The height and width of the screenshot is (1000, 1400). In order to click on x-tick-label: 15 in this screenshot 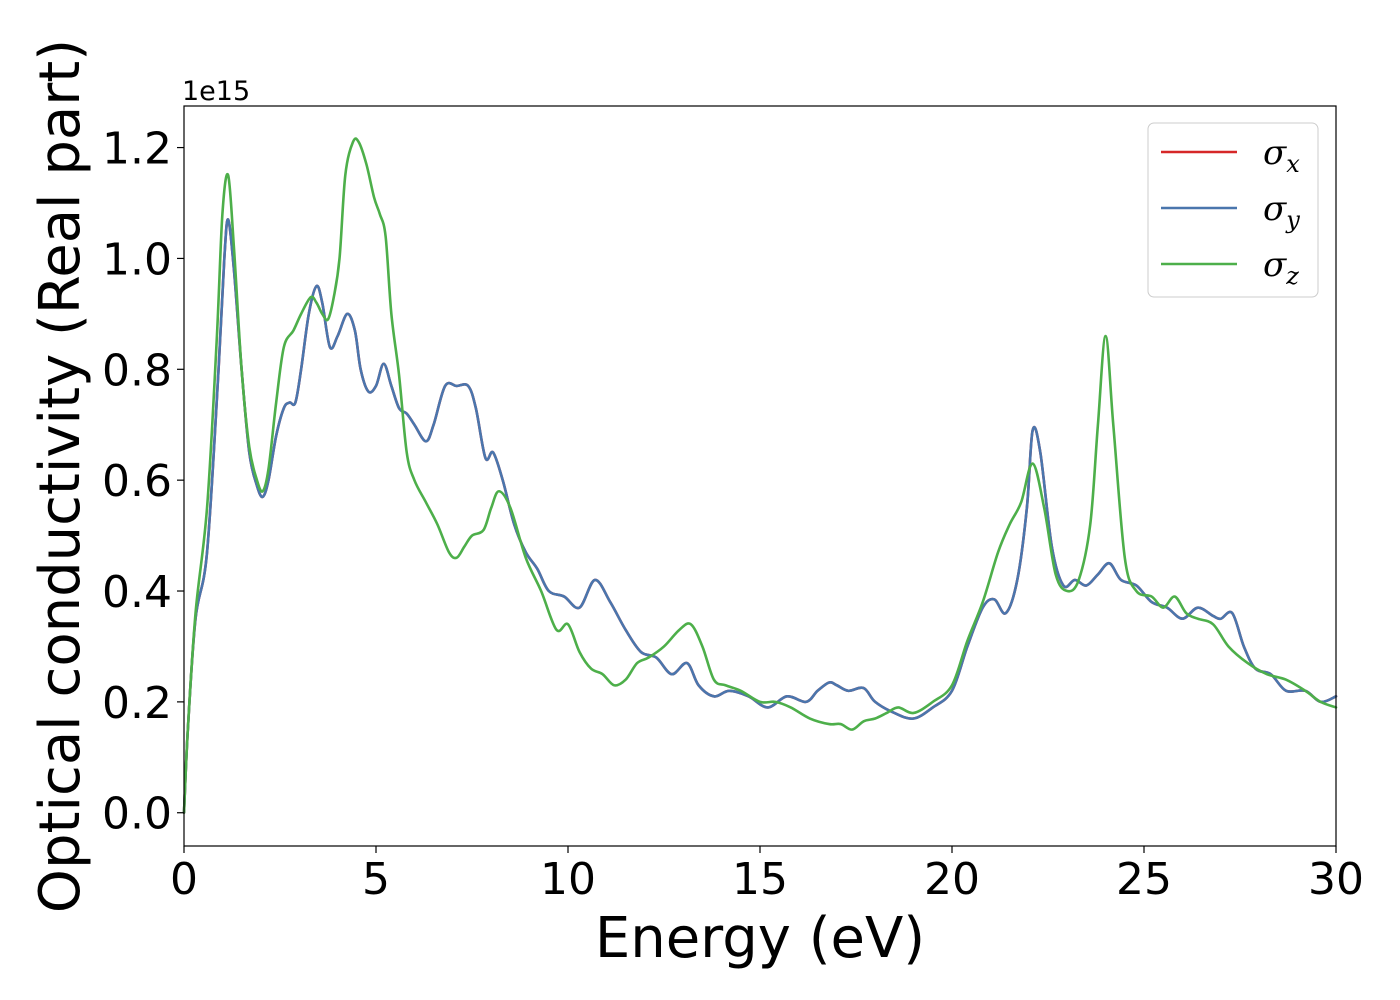, I will do `click(760, 879)`.